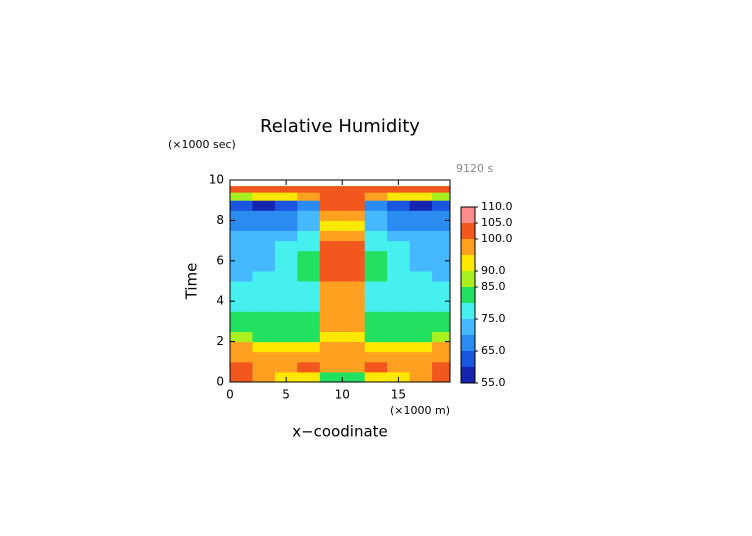 The height and width of the screenshot is (536, 752). What do you see at coordinates (220, 341) in the screenshot?
I see `y-tick-label: 2` at bounding box center [220, 341].